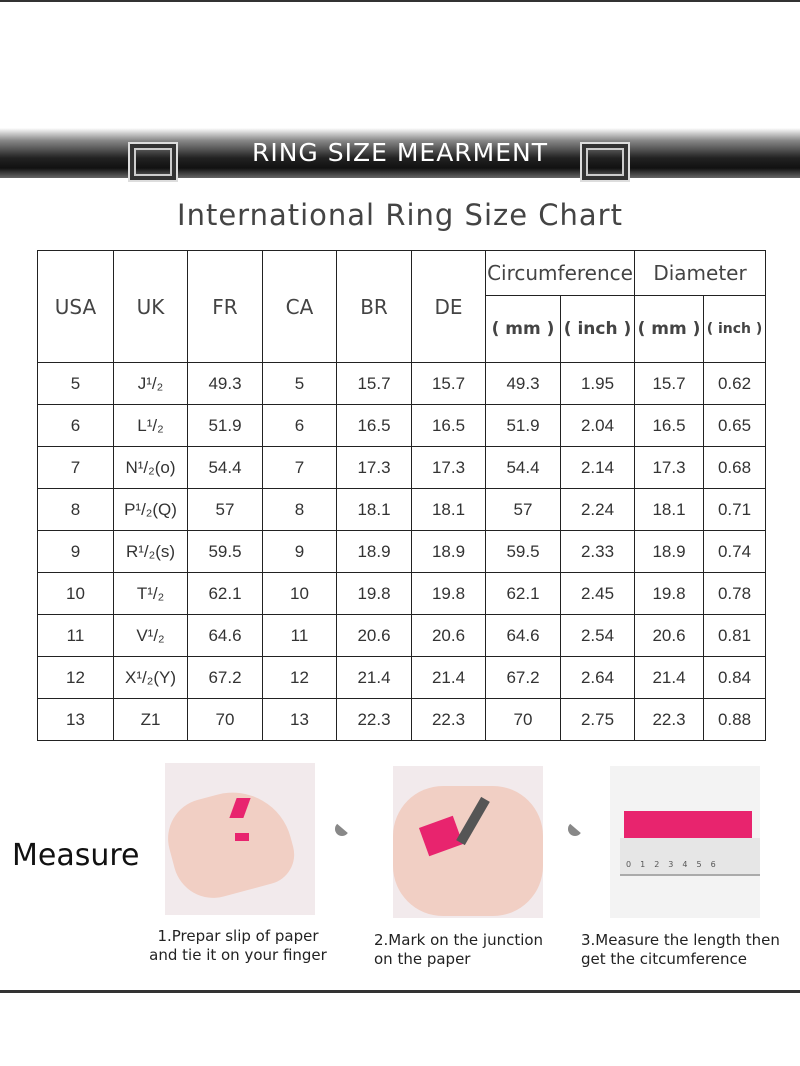 The width and height of the screenshot is (800, 1066). I want to click on measure-label: Measure, so click(76, 855).